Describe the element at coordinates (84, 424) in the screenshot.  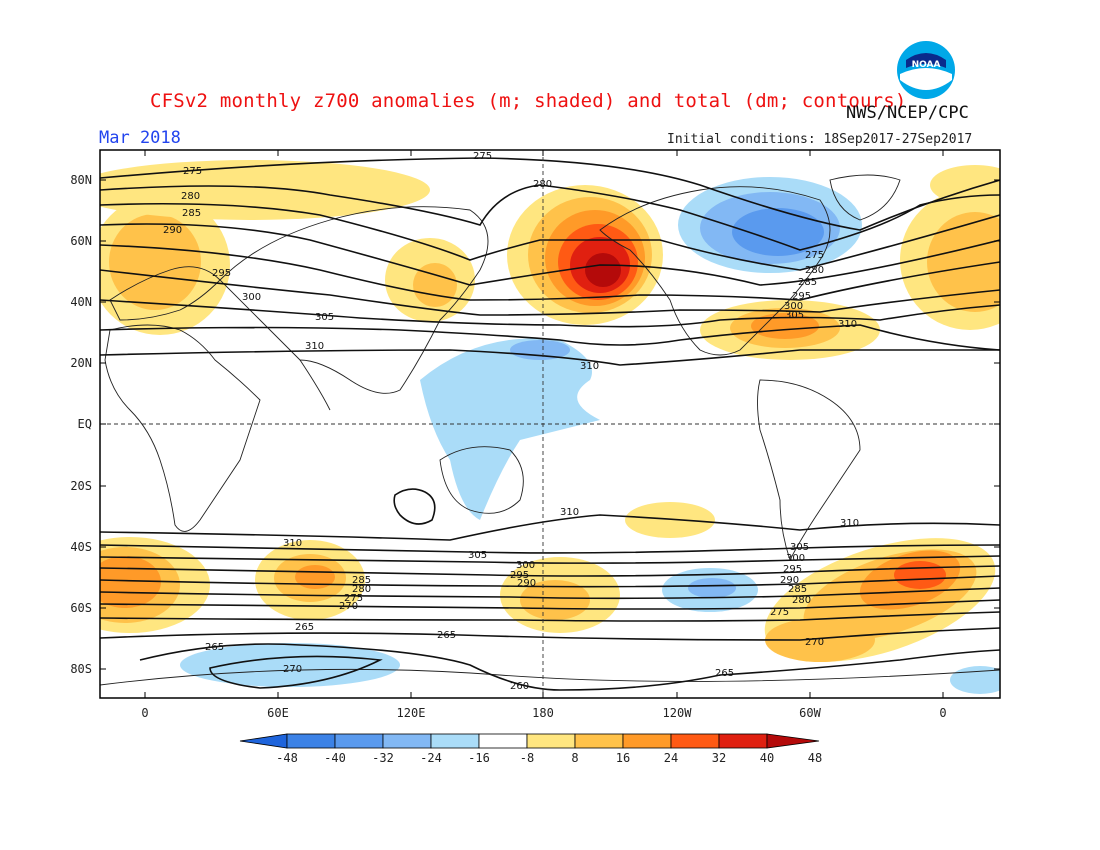
I see `lat-label: EQ` at that location.